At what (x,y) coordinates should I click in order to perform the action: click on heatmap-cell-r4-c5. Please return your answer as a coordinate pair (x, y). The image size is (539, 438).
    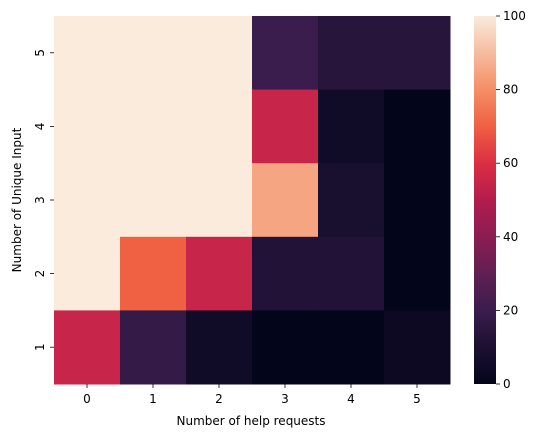
    Looking at the image, I should click on (417, 126).